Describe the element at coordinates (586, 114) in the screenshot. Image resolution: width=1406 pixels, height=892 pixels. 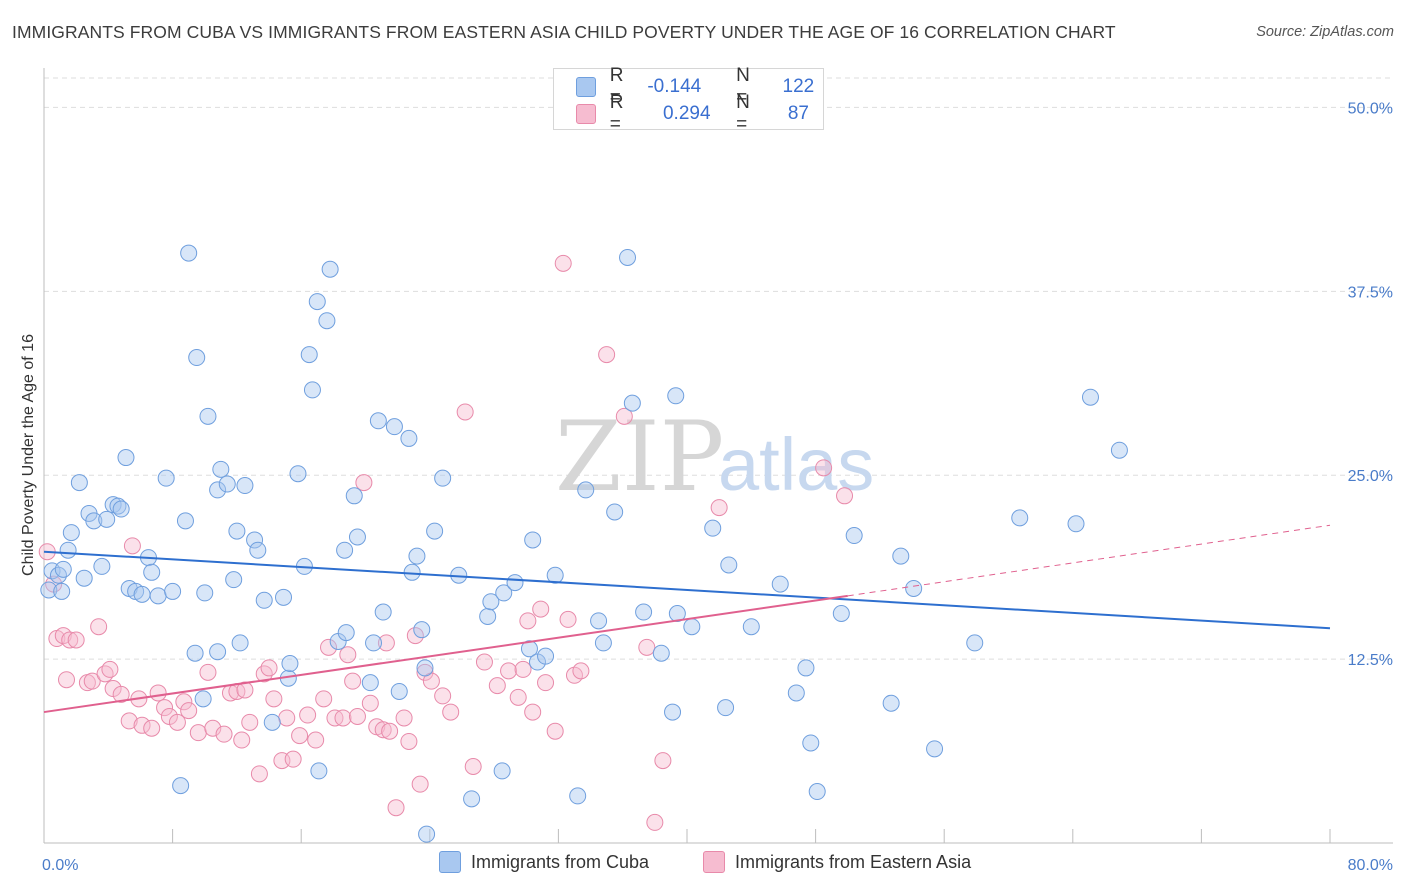
I see `asia-swatch` at that location.